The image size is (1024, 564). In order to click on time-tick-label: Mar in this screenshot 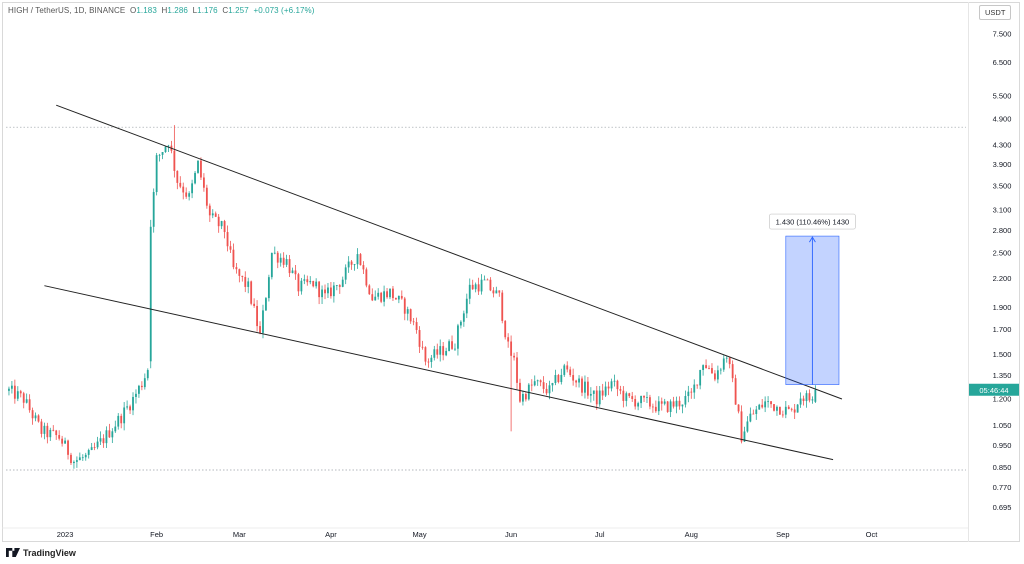, I will do `click(239, 534)`.